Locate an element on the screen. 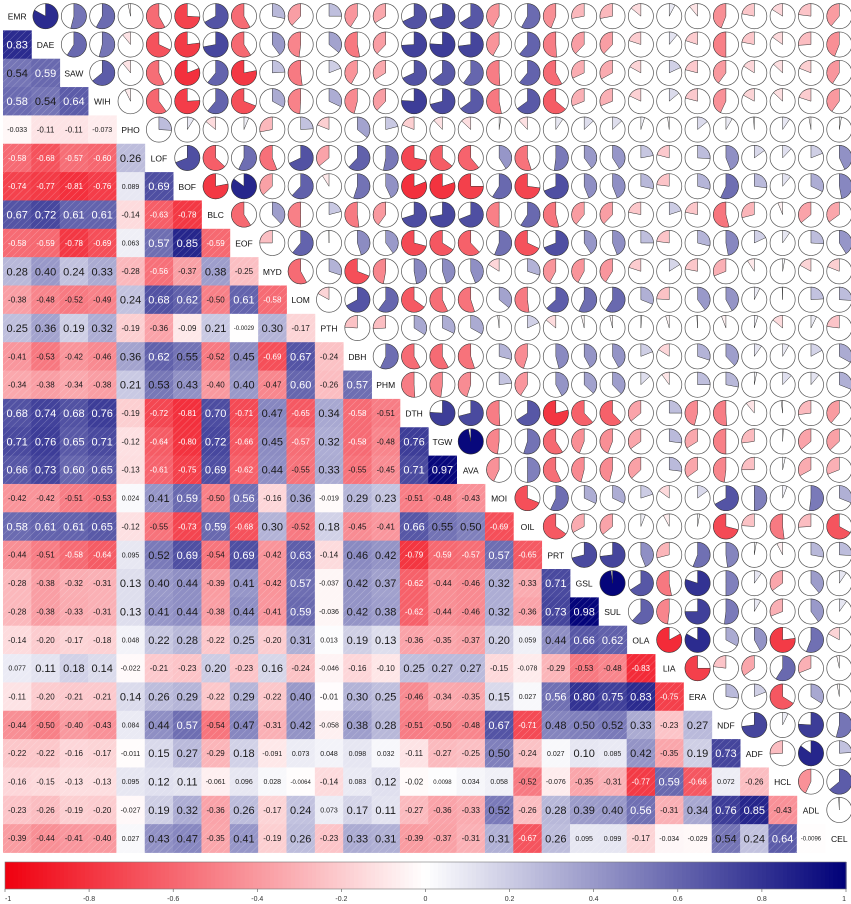  cell-value-label: -0.65 is located at coordinates (527, 555).